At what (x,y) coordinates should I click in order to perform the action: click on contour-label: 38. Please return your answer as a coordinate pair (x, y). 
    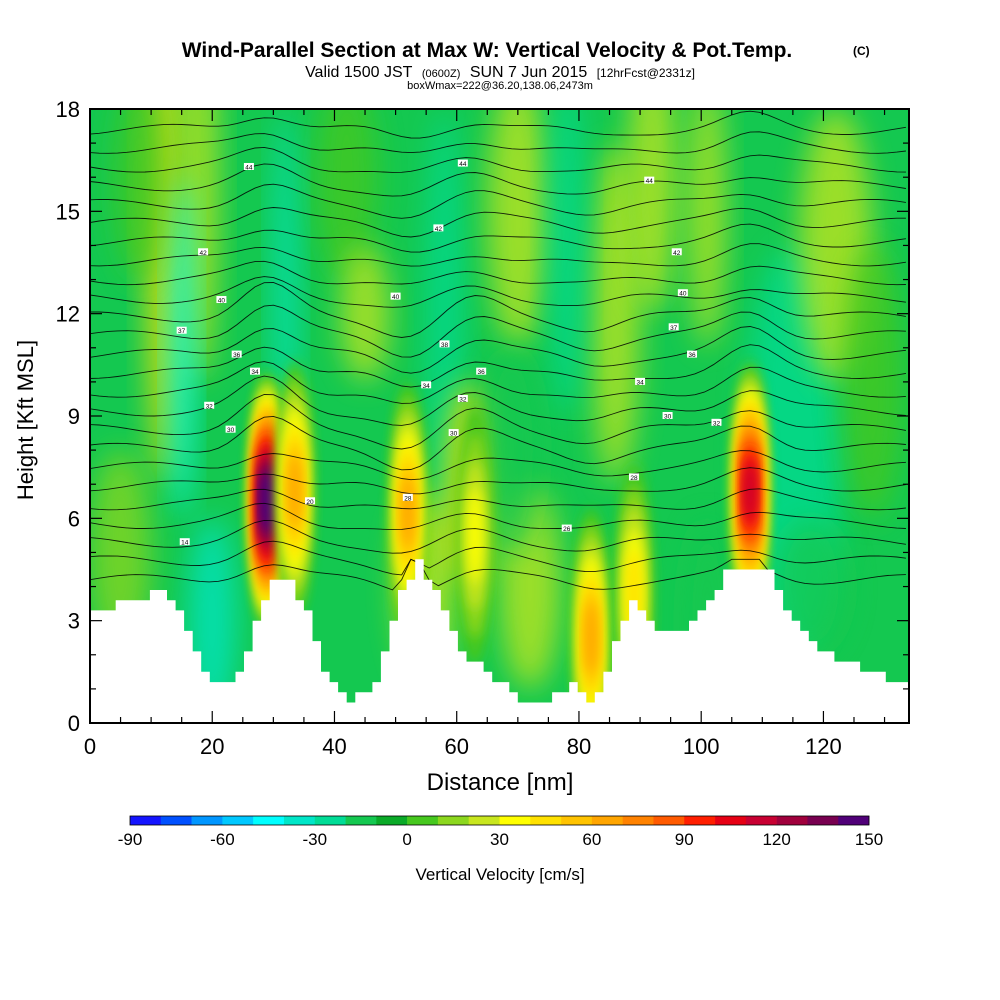
    Looking at the image, I should click on (445, 345).